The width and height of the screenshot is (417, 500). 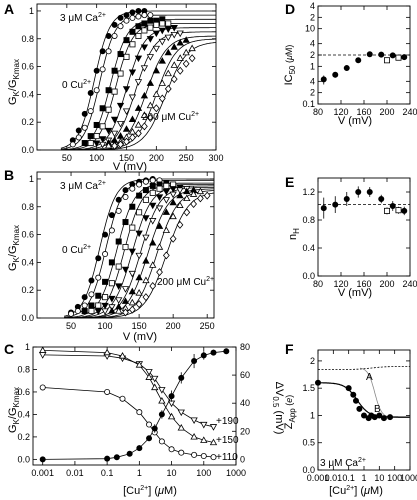 What do you see at coordinates (107, 473) in the screenshot?
I see `x-tick-label: 0.1` at bounding box center [107, 473].